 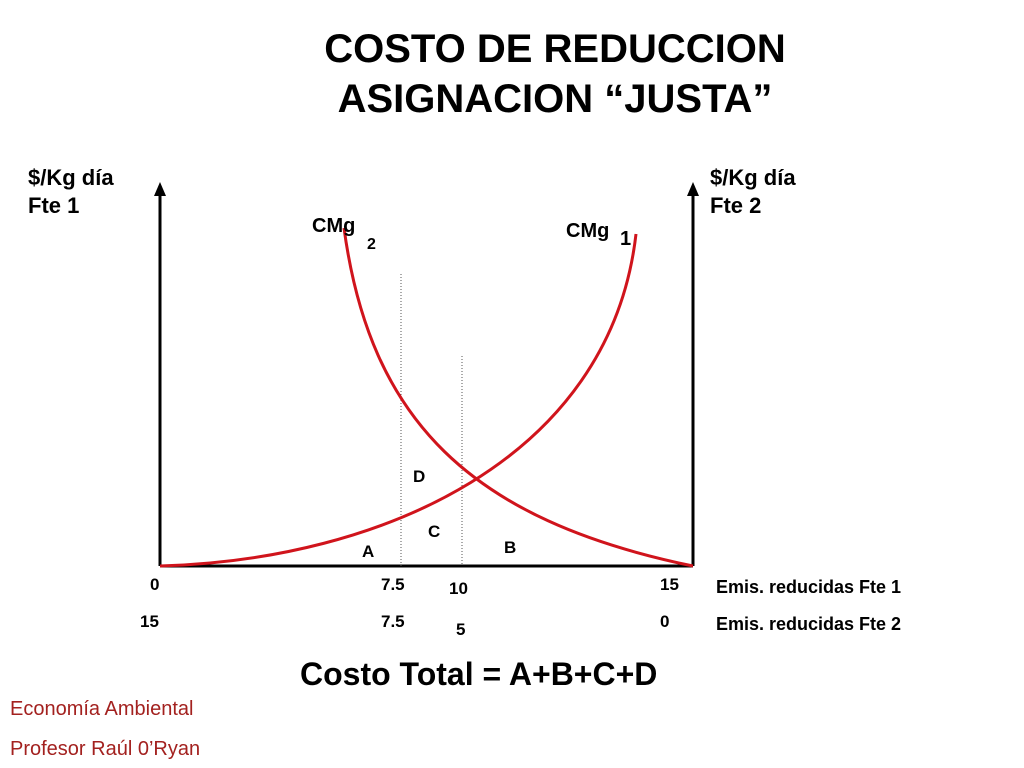 I want to click on right-axis-label-line-1: $/Kg día, so click(x=753, y=177).